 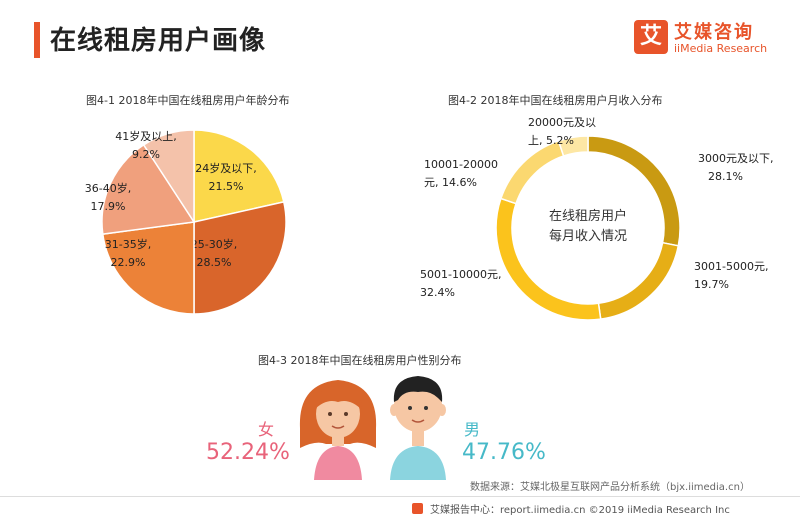 I want to click on brand-logo: 艾 艾媒咨询 iiMedia Research, so click(x=709, y=39).